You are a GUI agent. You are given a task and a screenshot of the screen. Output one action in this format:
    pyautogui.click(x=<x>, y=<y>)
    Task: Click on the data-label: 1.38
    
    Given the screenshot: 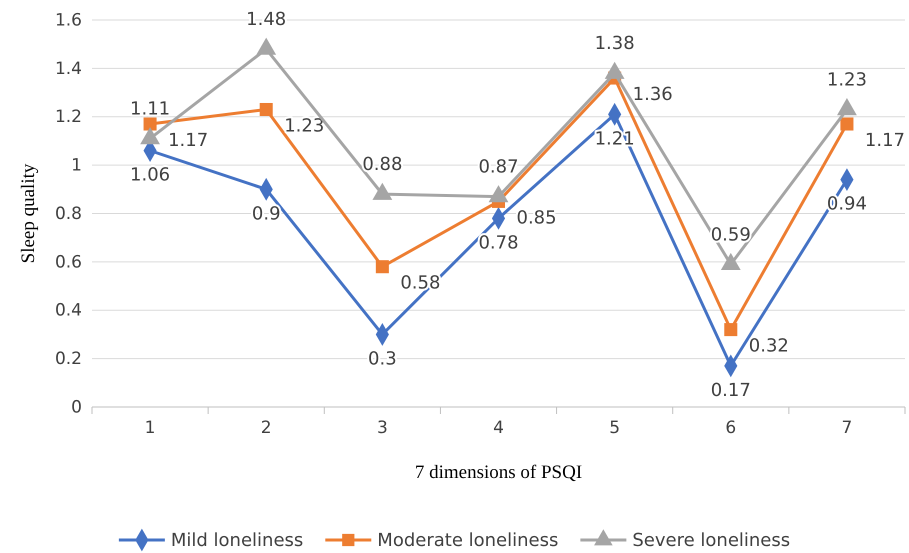 What is the action you would take?
    pyautogui.click(x=614, y=43)
    